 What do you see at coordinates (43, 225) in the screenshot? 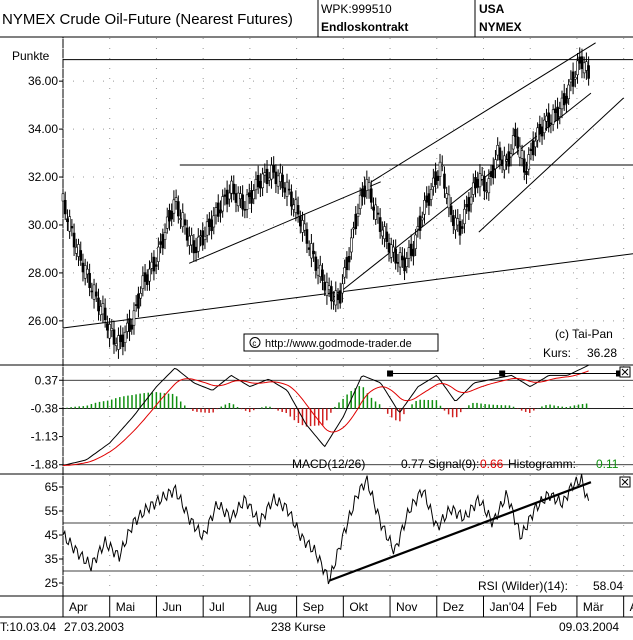
I see `price-ytick-label: 30.00` at bounding box center [43, 225].